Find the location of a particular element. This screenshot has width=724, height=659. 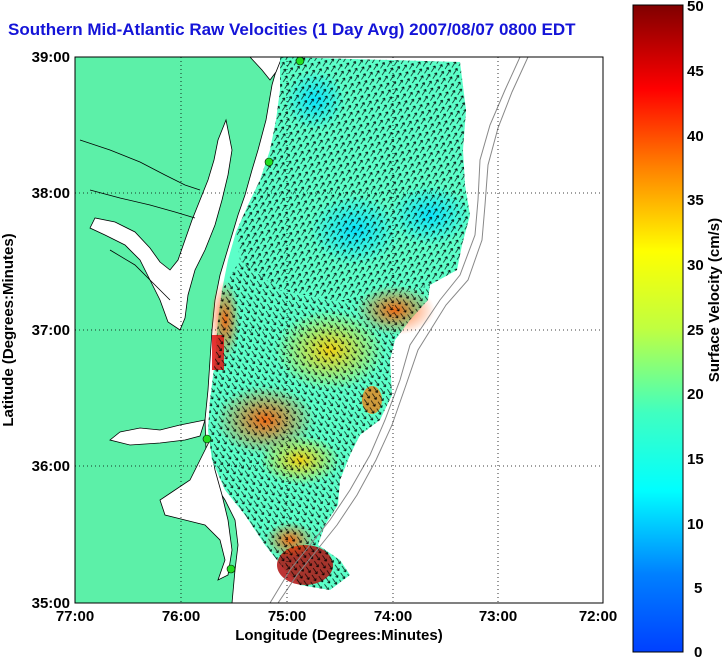

colorbar-tick-label: 40 is located at coordinates (695, 136).